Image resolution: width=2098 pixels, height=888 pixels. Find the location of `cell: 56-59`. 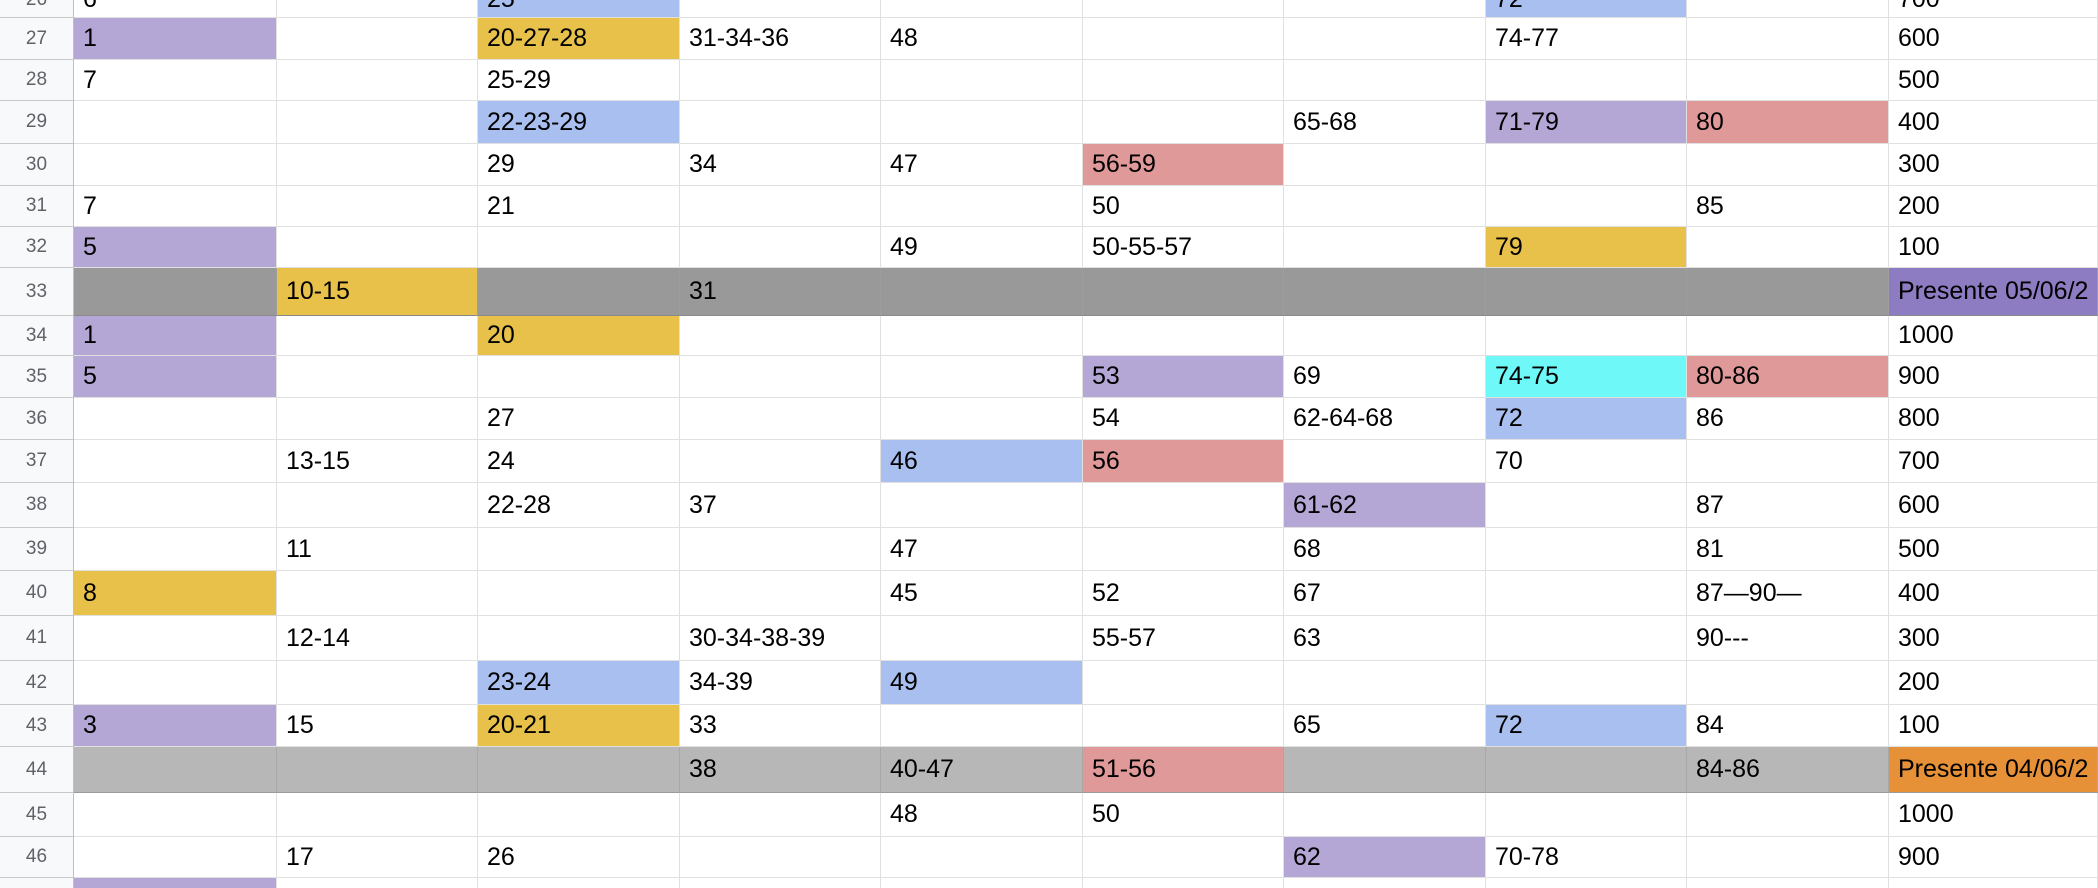

cell: 56-59 is located at coordinates (1183, 165).